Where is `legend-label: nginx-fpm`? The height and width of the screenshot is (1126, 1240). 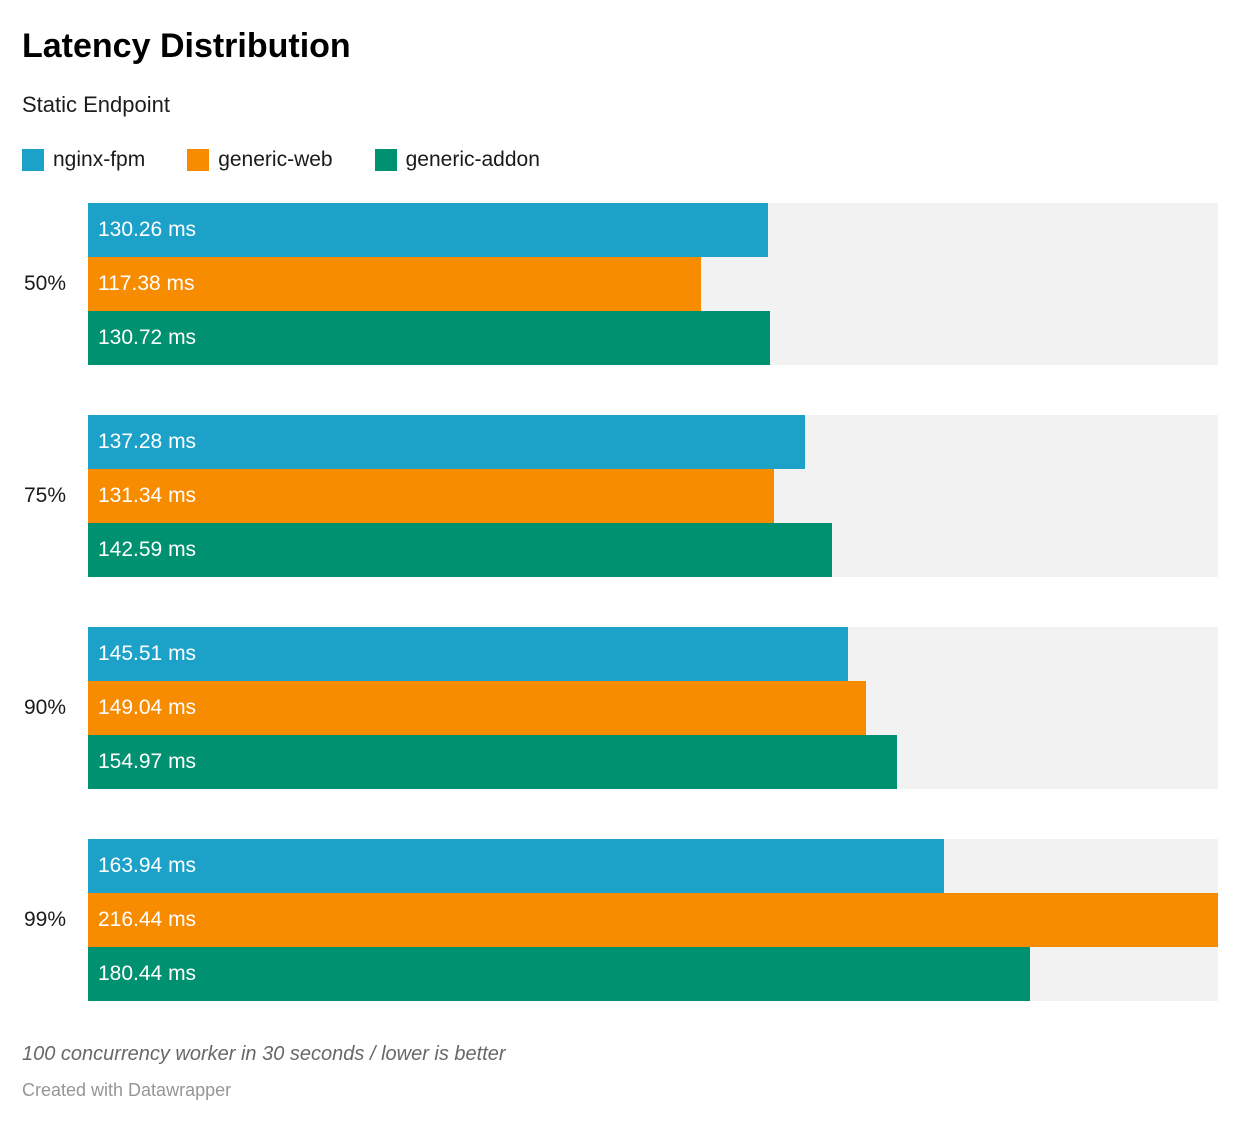
legend-label: nginx-fpm is located at coordinates (99, 160).